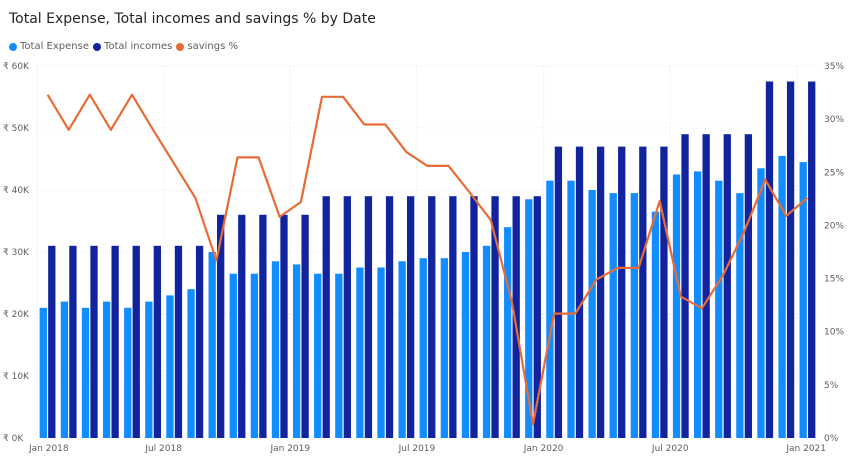  I want to click on legend-label-total-incomes: Total incomes, so click(138, 46).